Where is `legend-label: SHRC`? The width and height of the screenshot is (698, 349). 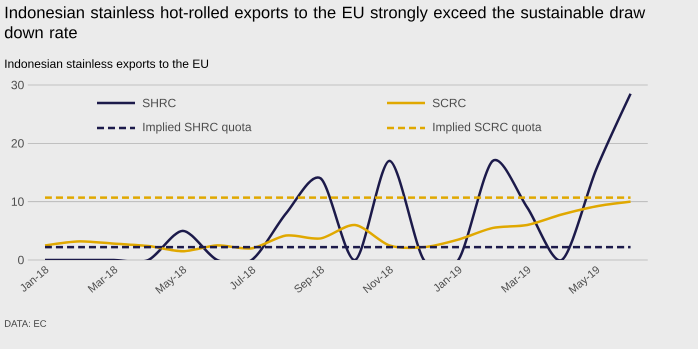 legend-label: SHRC is located at coordinates (159, 103).